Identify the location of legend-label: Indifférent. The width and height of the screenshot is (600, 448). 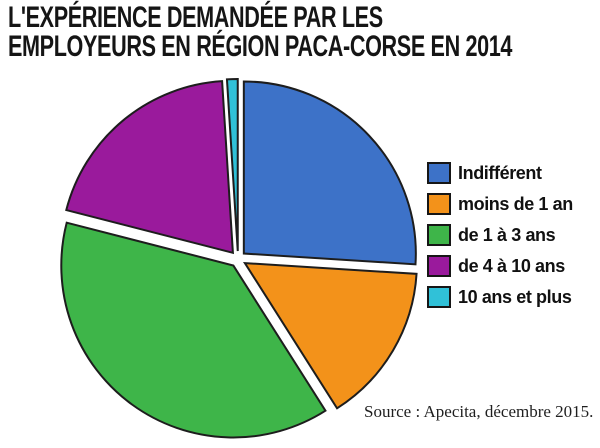
(500, 172).